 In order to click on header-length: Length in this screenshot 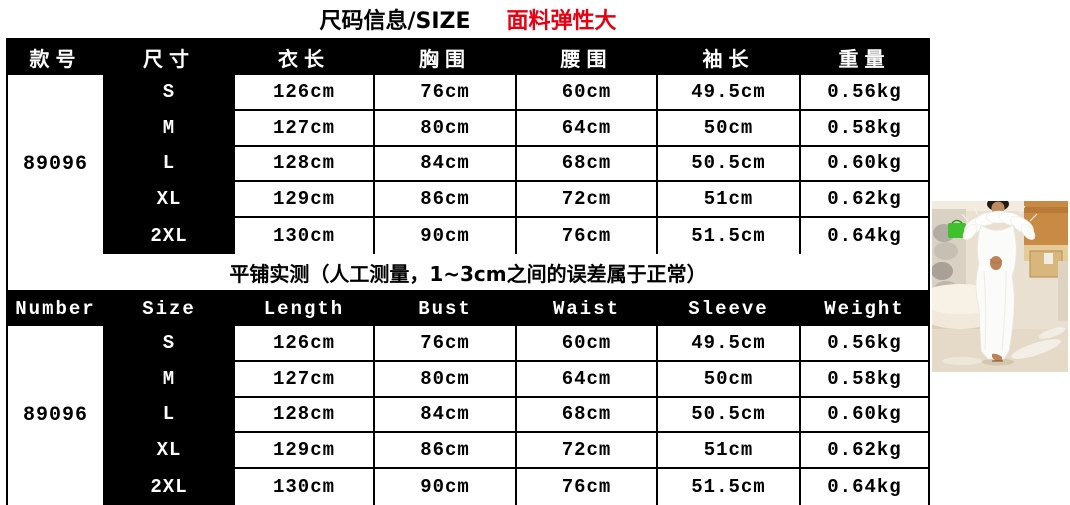, I will do `click(305, 309)`.